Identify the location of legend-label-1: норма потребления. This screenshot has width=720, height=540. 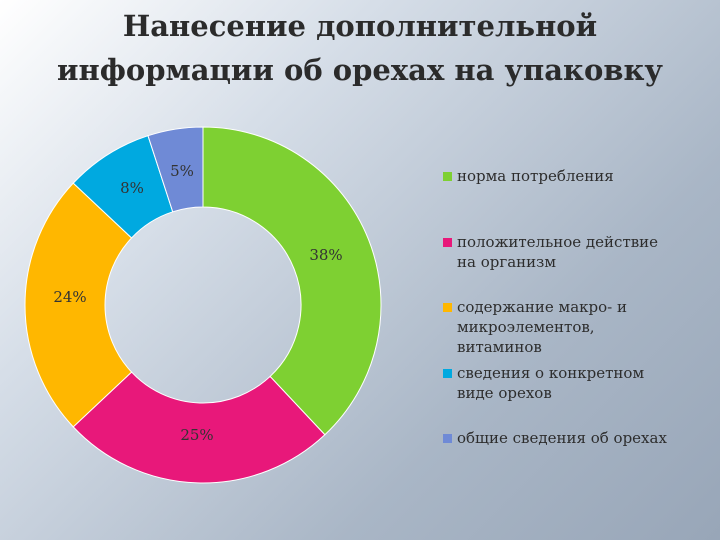
(535, 176).